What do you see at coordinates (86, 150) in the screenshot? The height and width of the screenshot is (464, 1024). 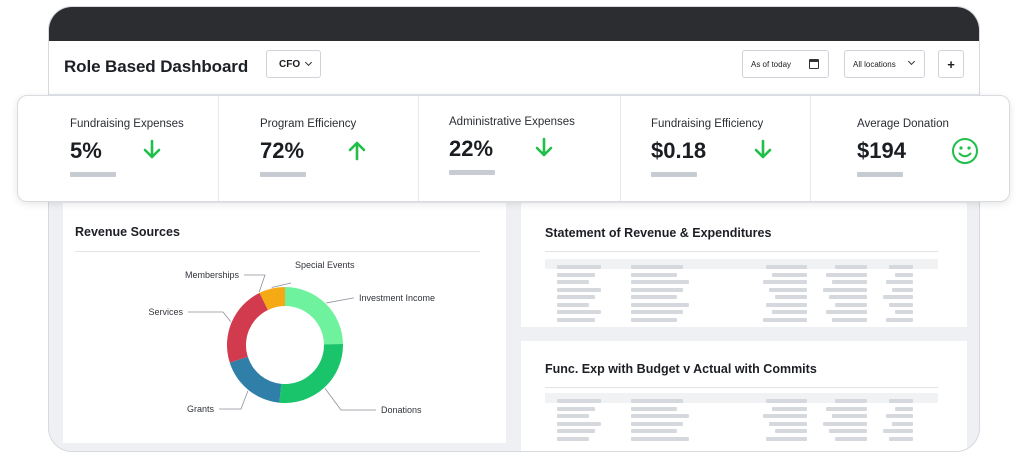 I see `kpi-value: 5%` at bounding box center [86, 150].